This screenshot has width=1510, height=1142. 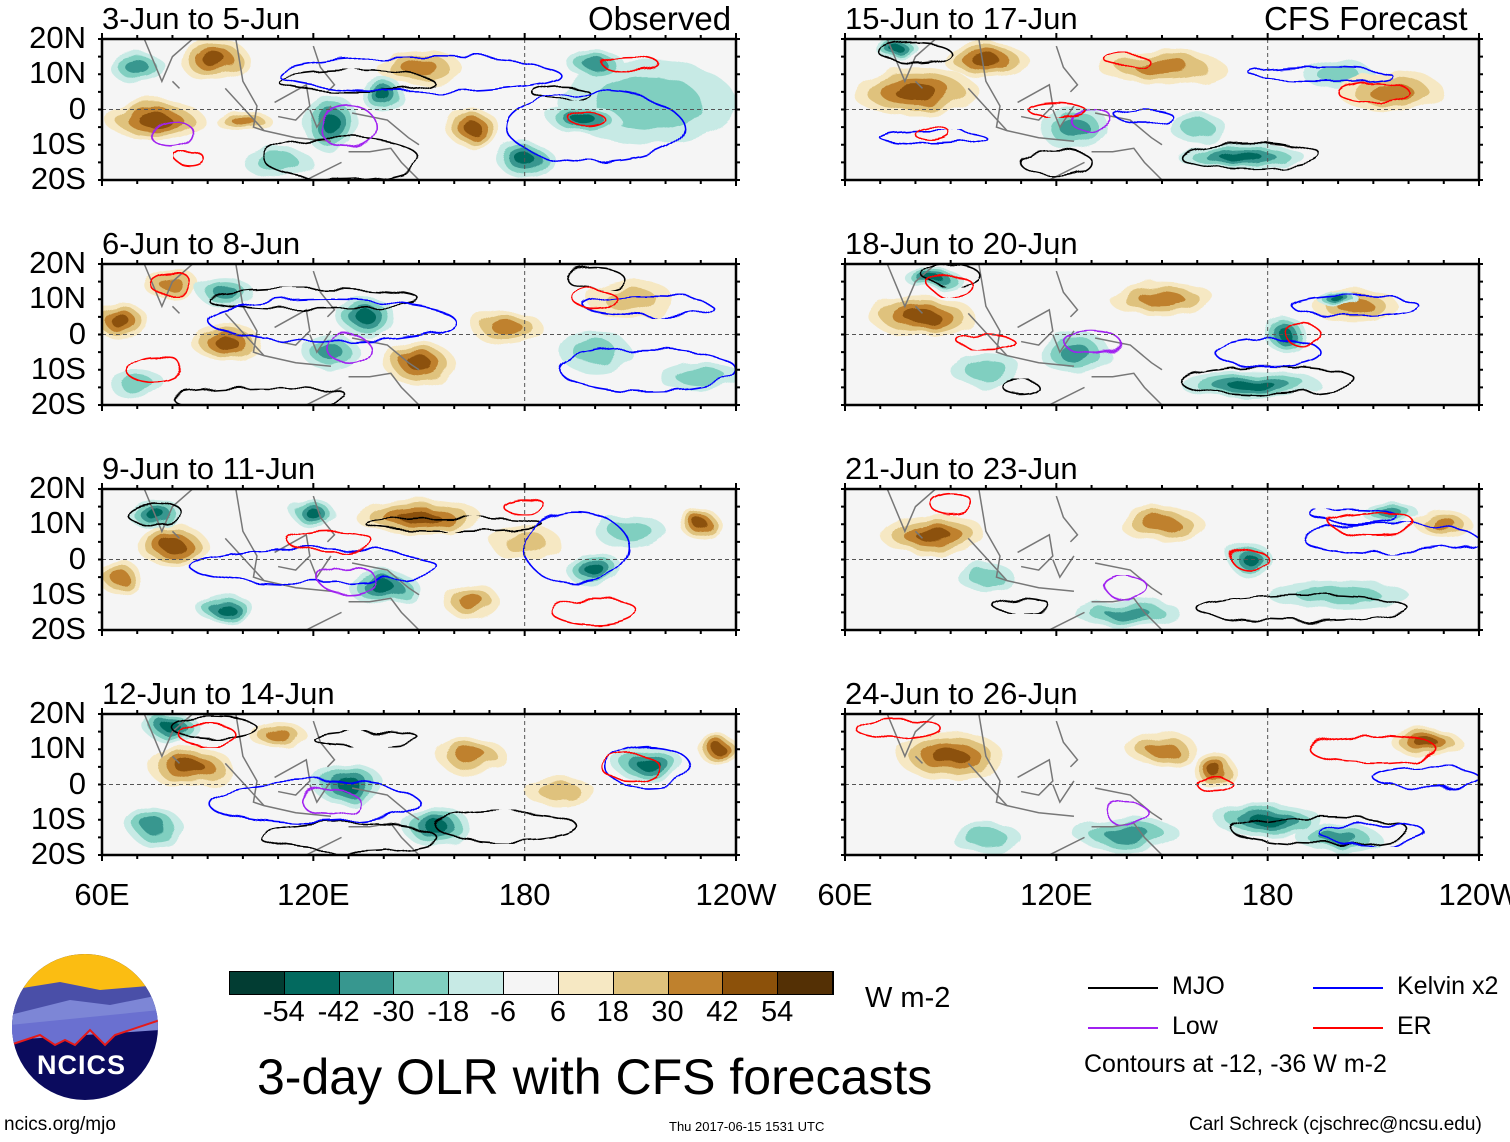 What do you see at coordinates (612, 1012) in the screenshot?
I see `colorbar-label: 18` at bounding box center [612, 1012].